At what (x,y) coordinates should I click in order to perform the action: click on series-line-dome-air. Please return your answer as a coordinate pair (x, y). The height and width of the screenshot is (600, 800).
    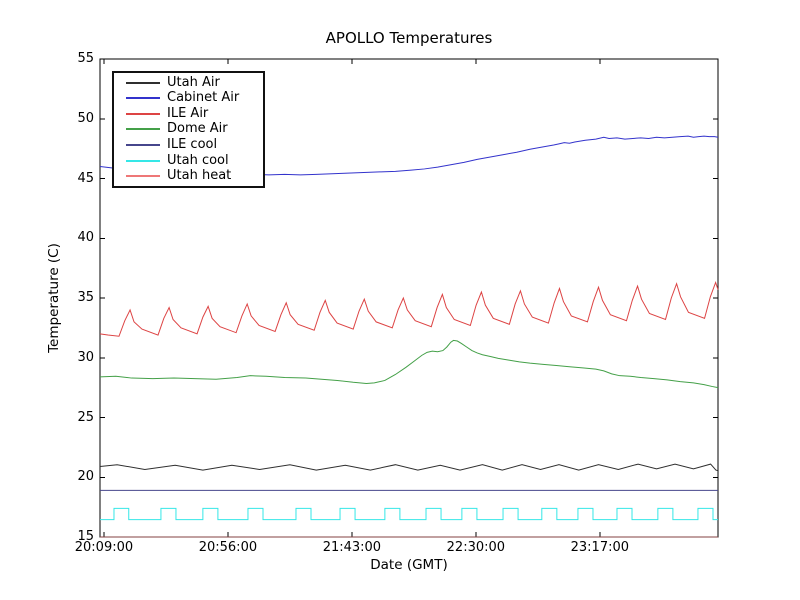
    Looking at the image, I should click on (409, 364).